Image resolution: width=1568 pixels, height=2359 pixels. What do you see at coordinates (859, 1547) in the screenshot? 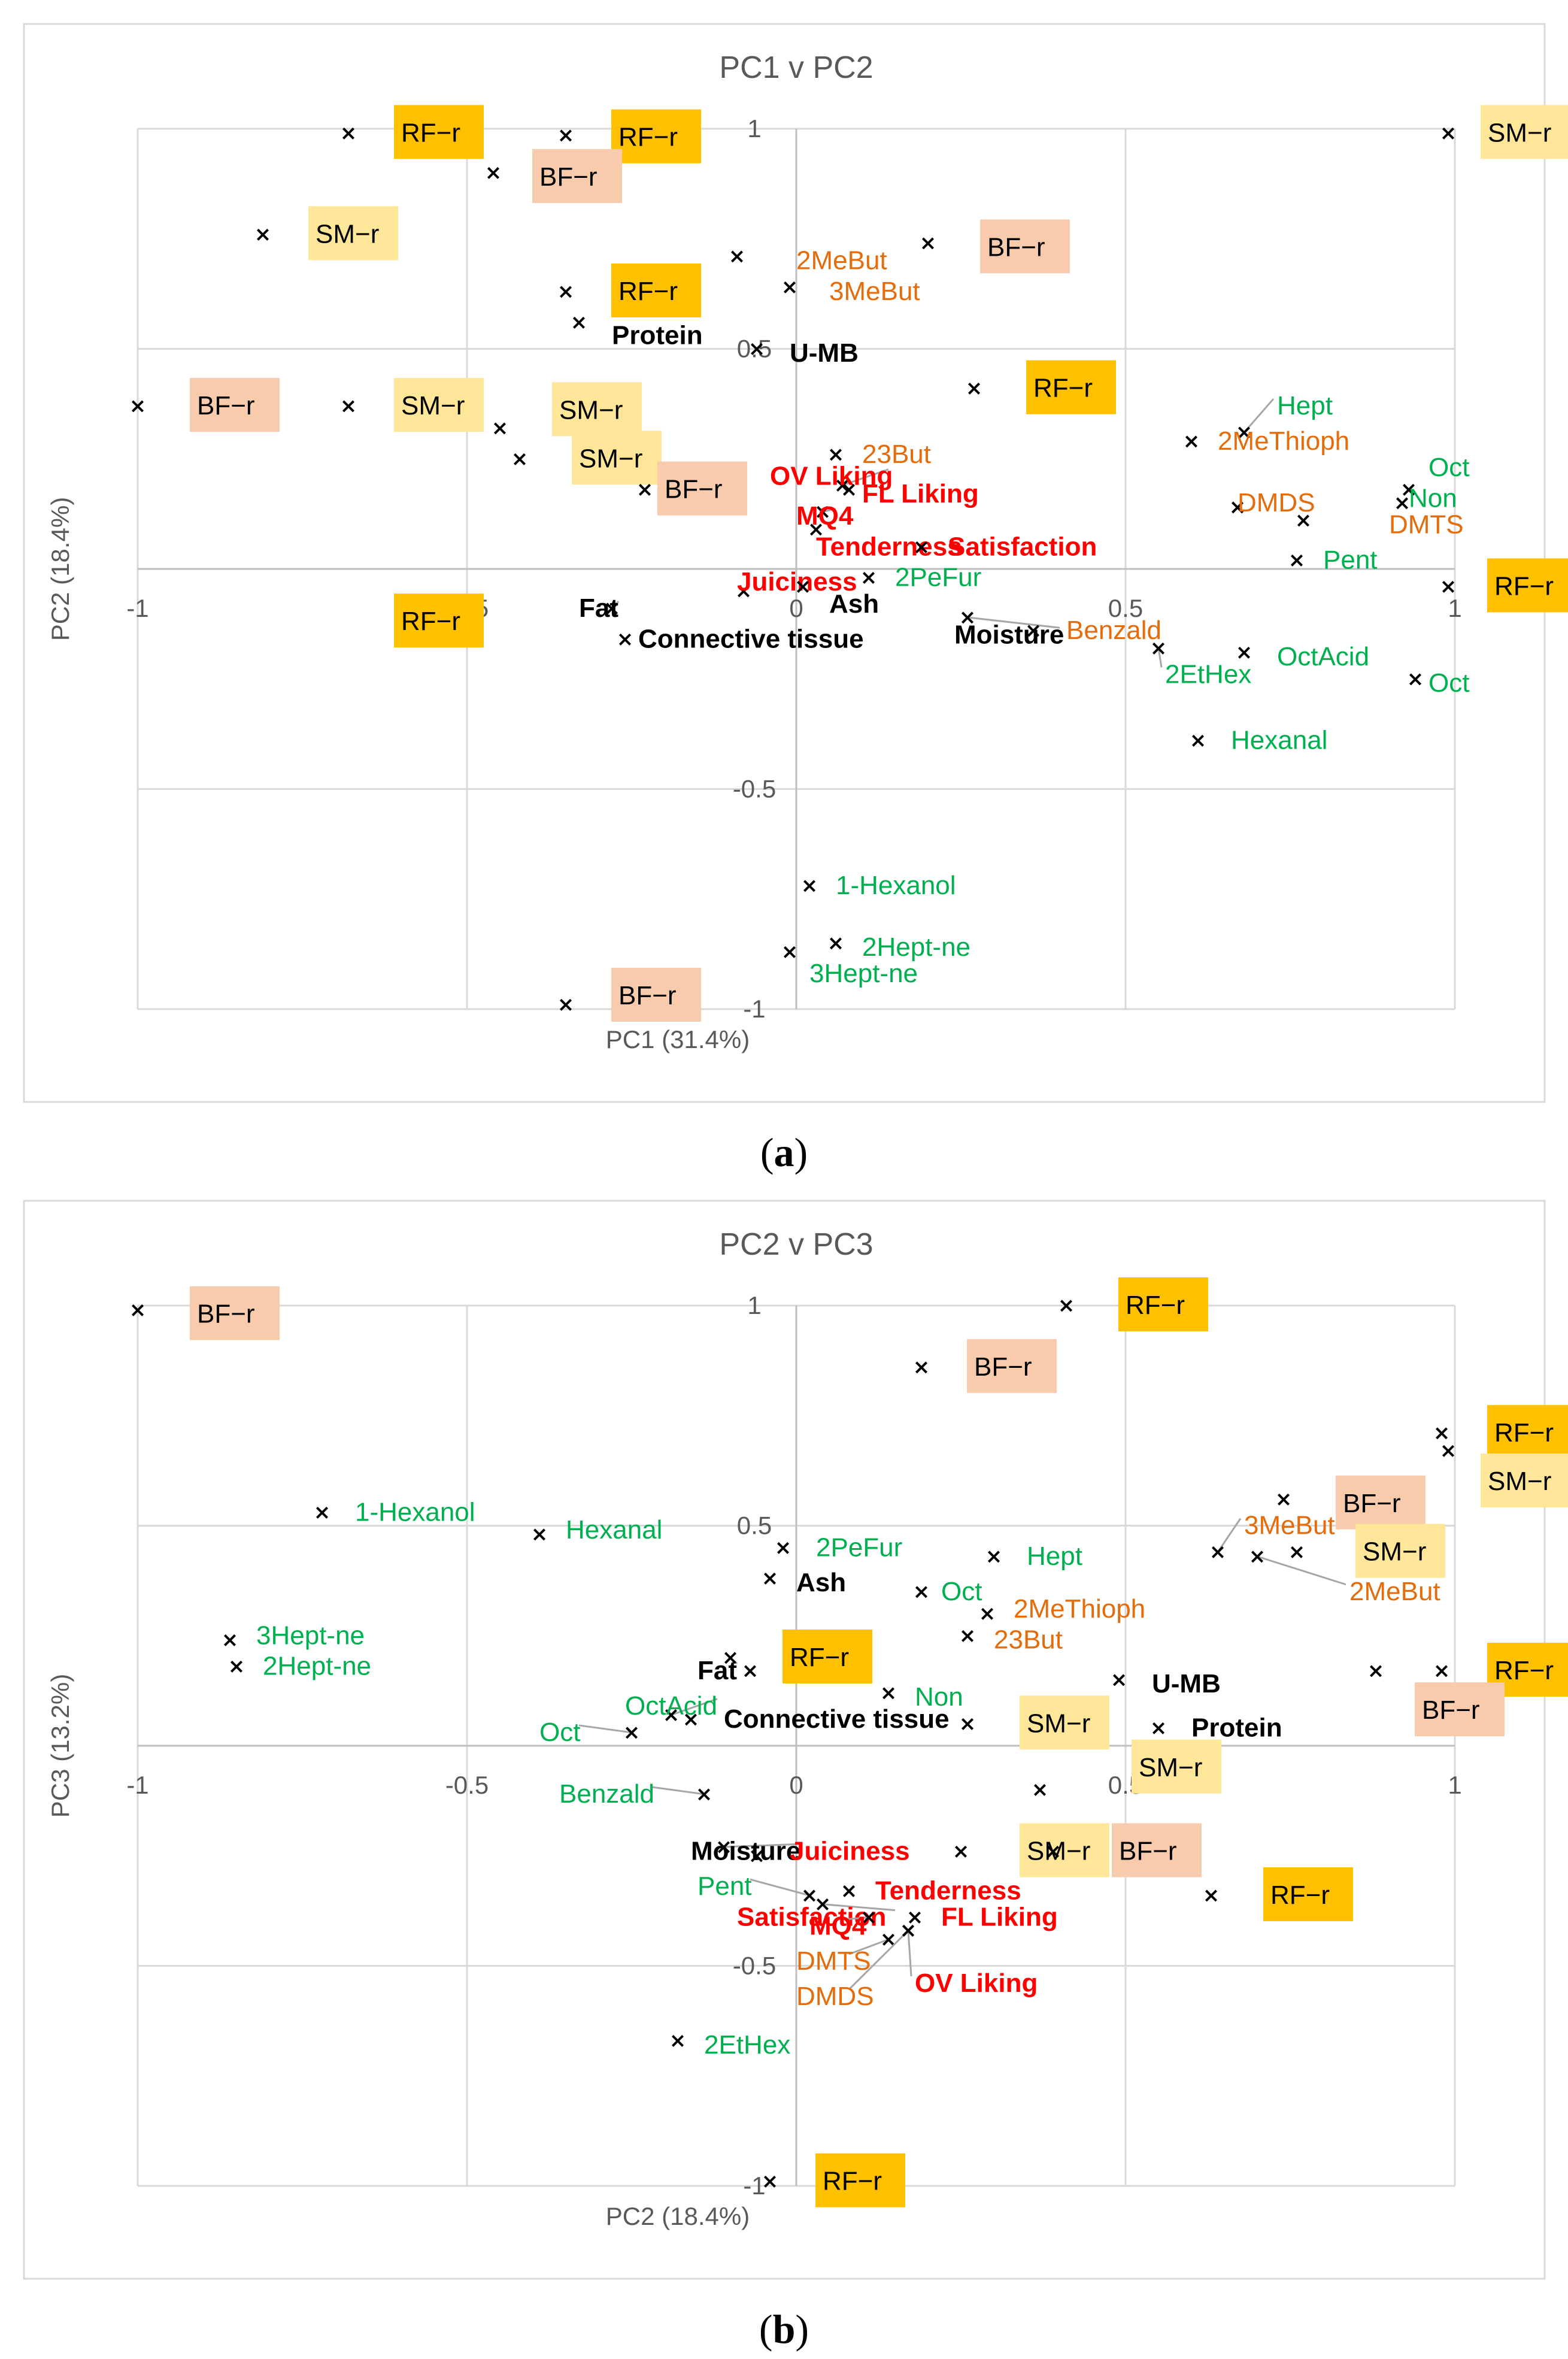
I see `point-label: 2PeFur` at bounding box center [859, 1547].